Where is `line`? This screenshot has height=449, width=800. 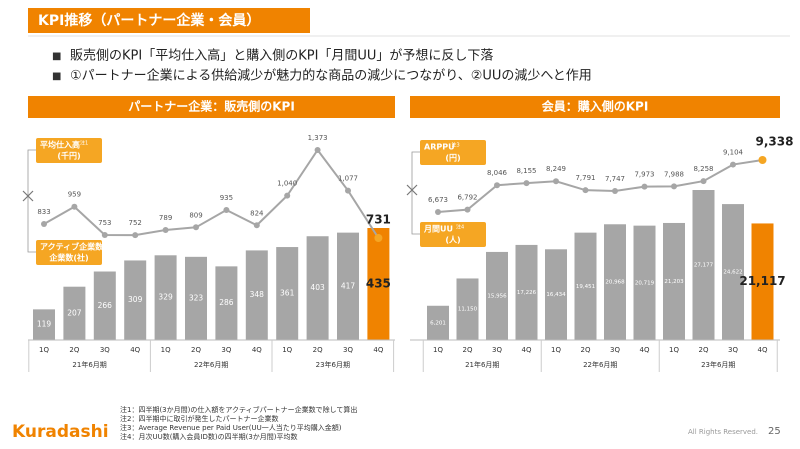
line is located at coordinates (211, 193).